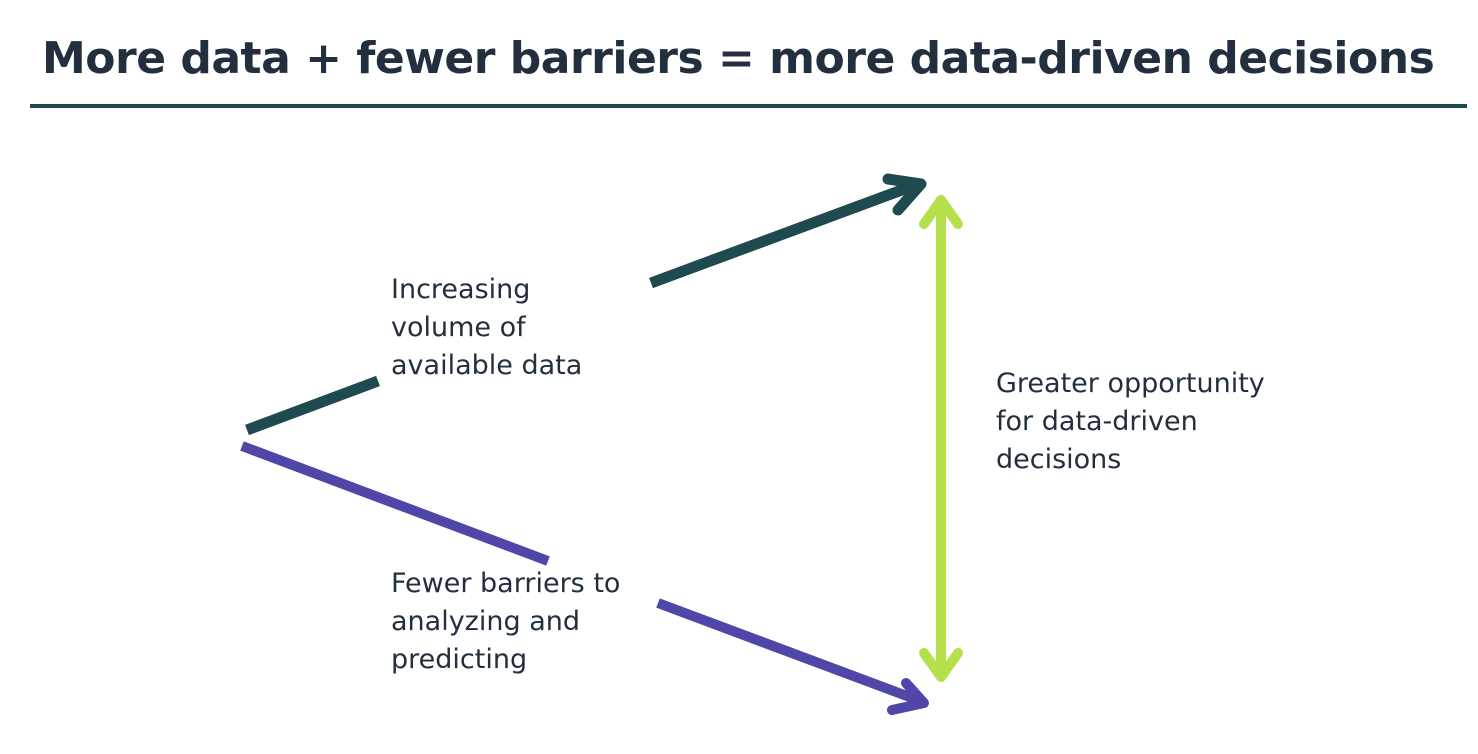 The height and width of the screenshot is (754, 1478). Describe the element at coordinates (312, 405) in the screenshot. I see `volume-arrow-lower-segment` at that location.